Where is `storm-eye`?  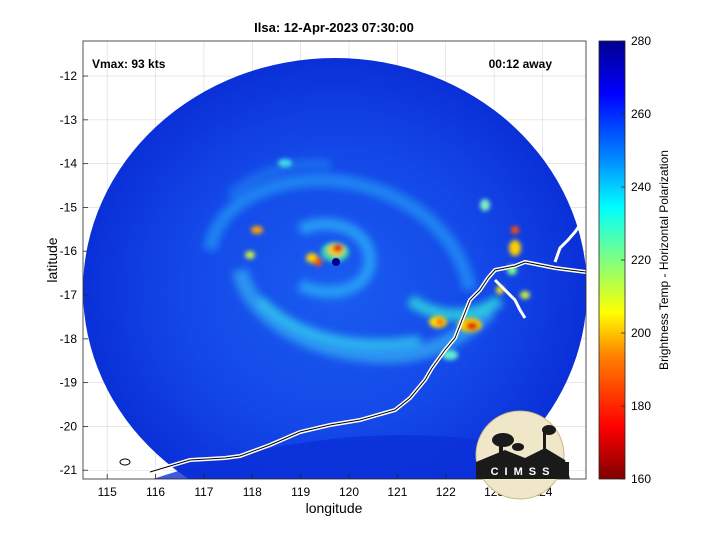
storm-eye is located at coordinates (336, 262).